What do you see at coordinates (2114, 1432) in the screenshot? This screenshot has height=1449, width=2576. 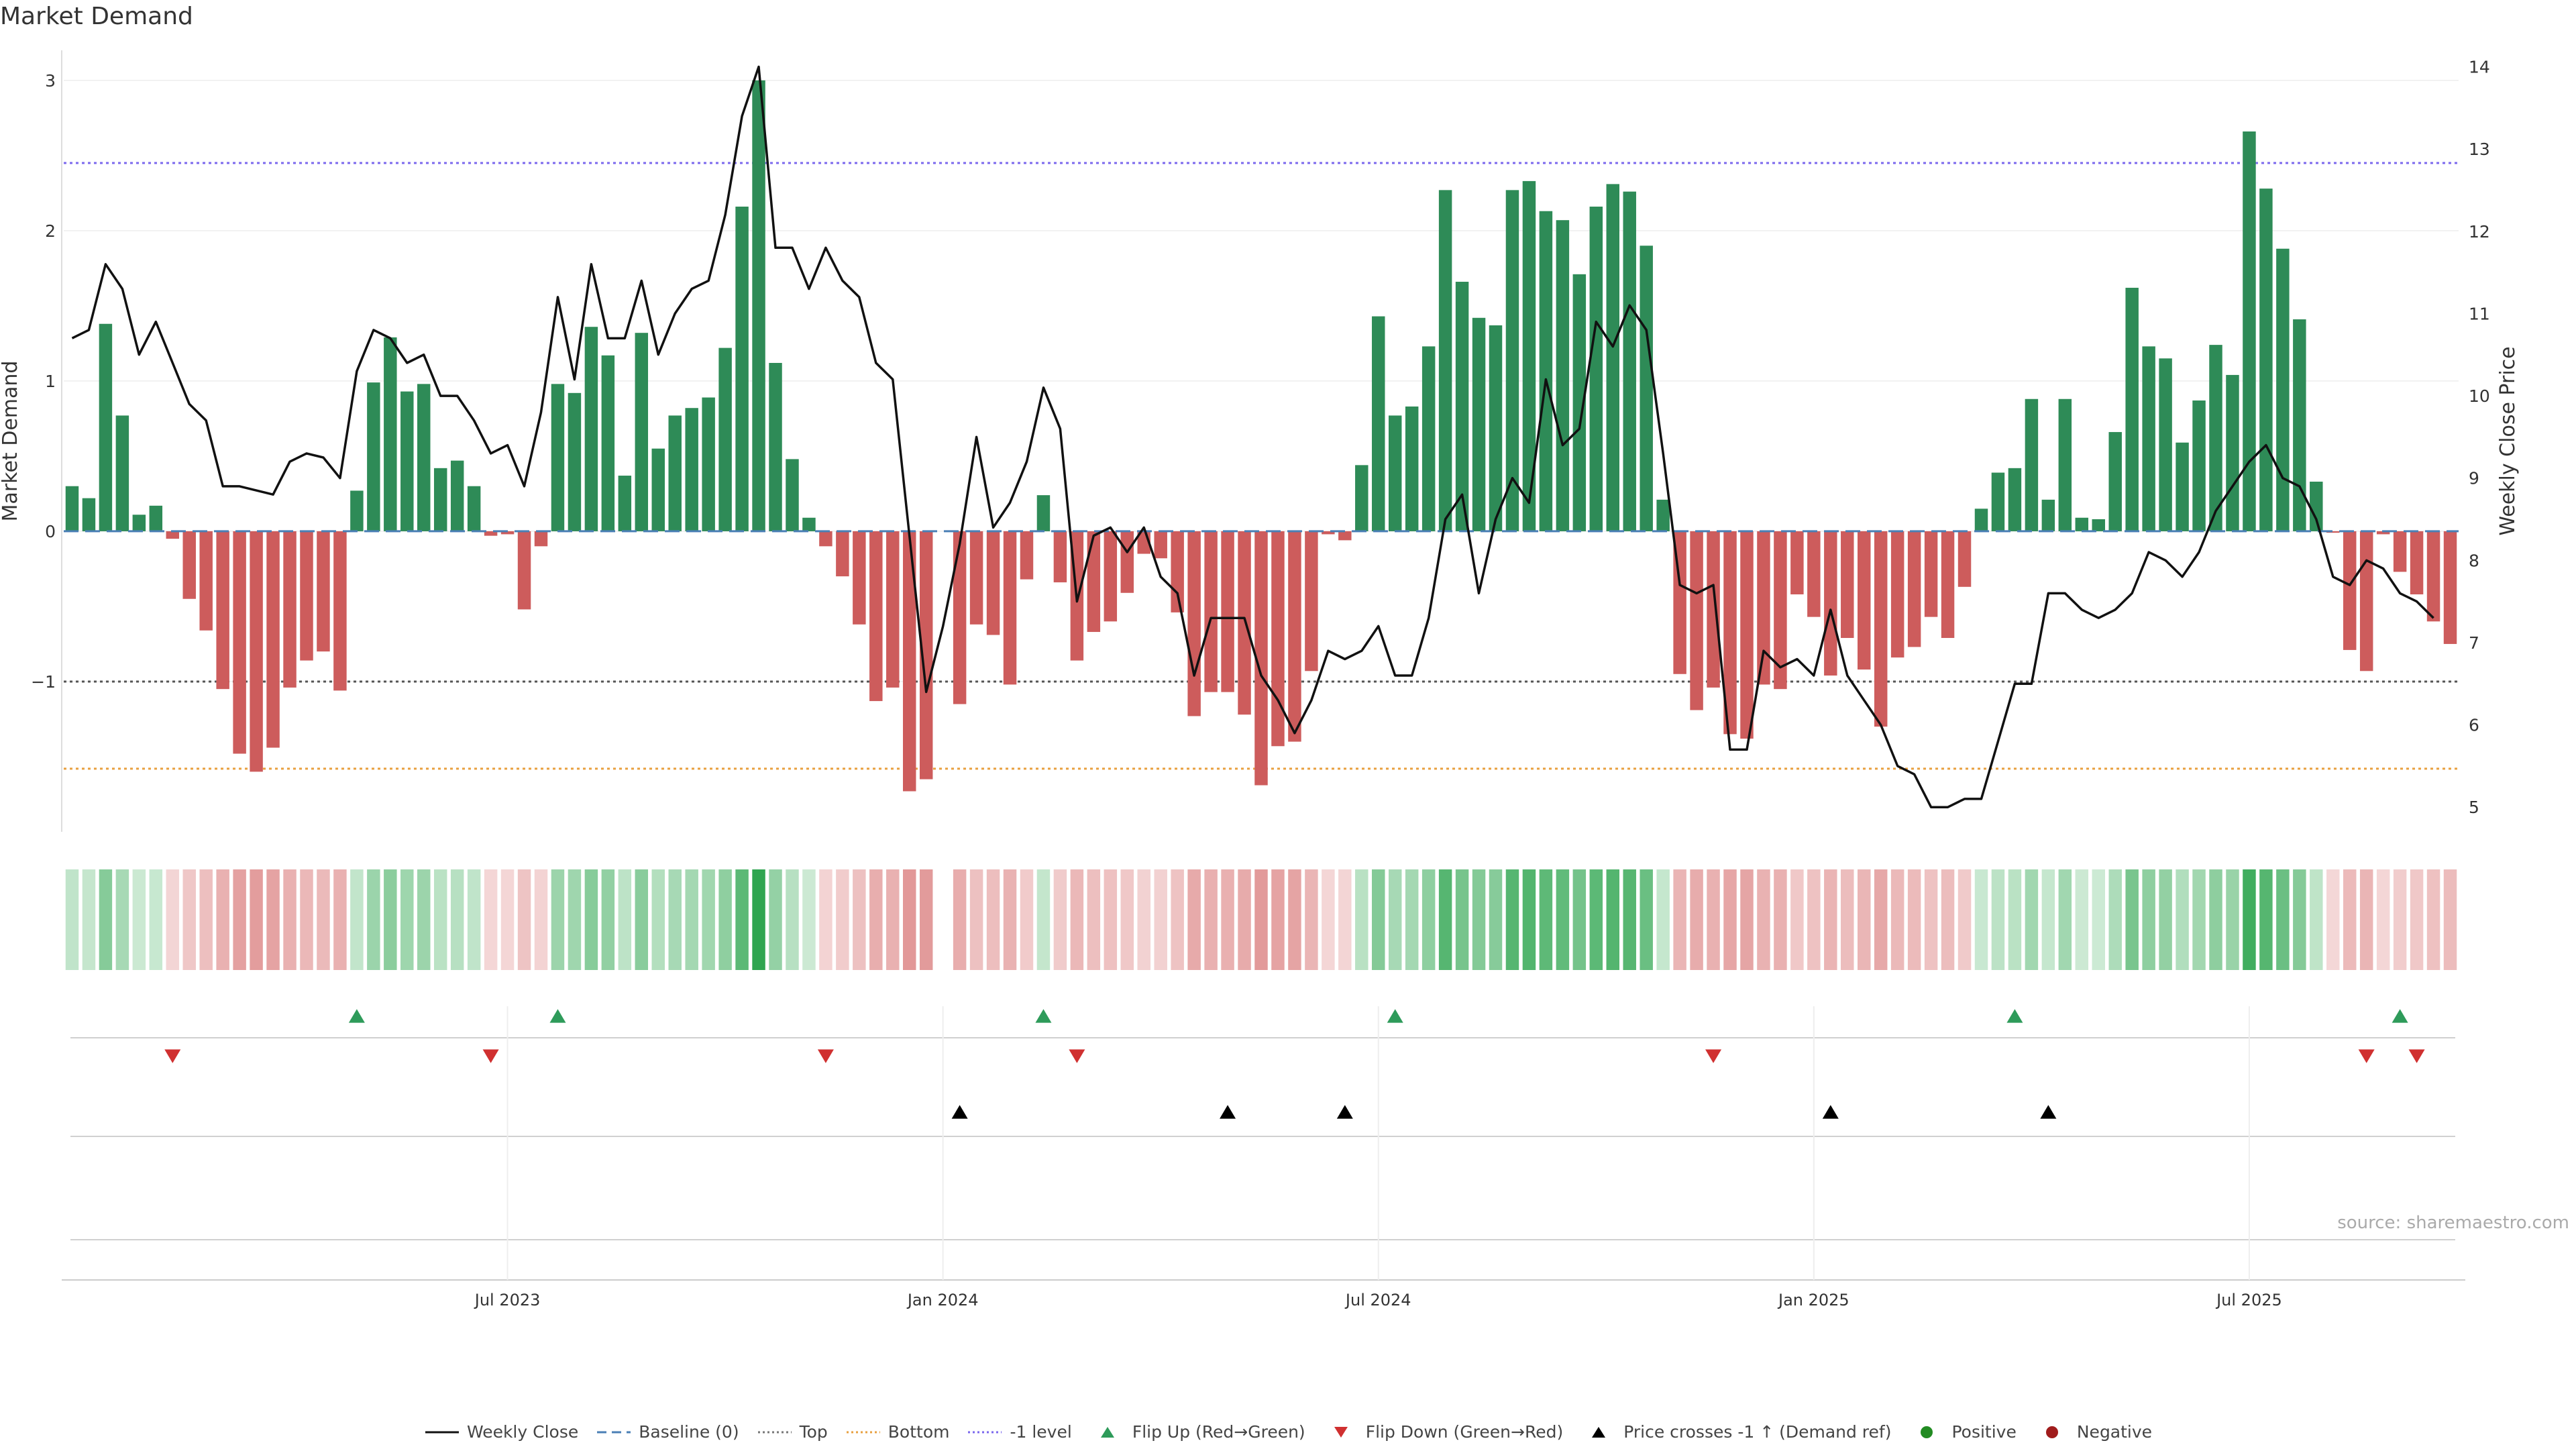 I see `legend-label: Negative` at bounding box center [2114, 1432].